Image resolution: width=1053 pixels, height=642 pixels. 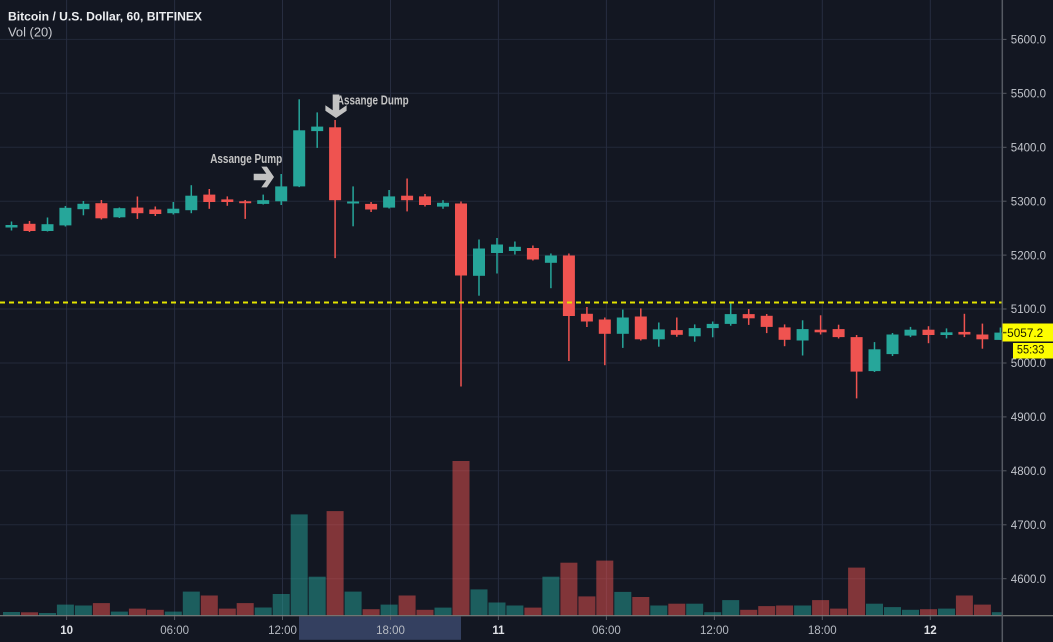 I want to click on svg-text: Assange Dump, so click(x=373, y=100).